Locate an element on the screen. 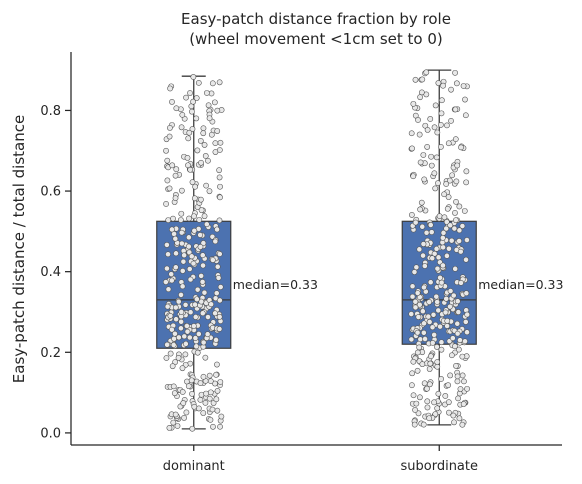 The height and width of the screenshot is (484, 582). y-axis-label: Easy-patch distance / total distance is located at coordinates (19, 249).